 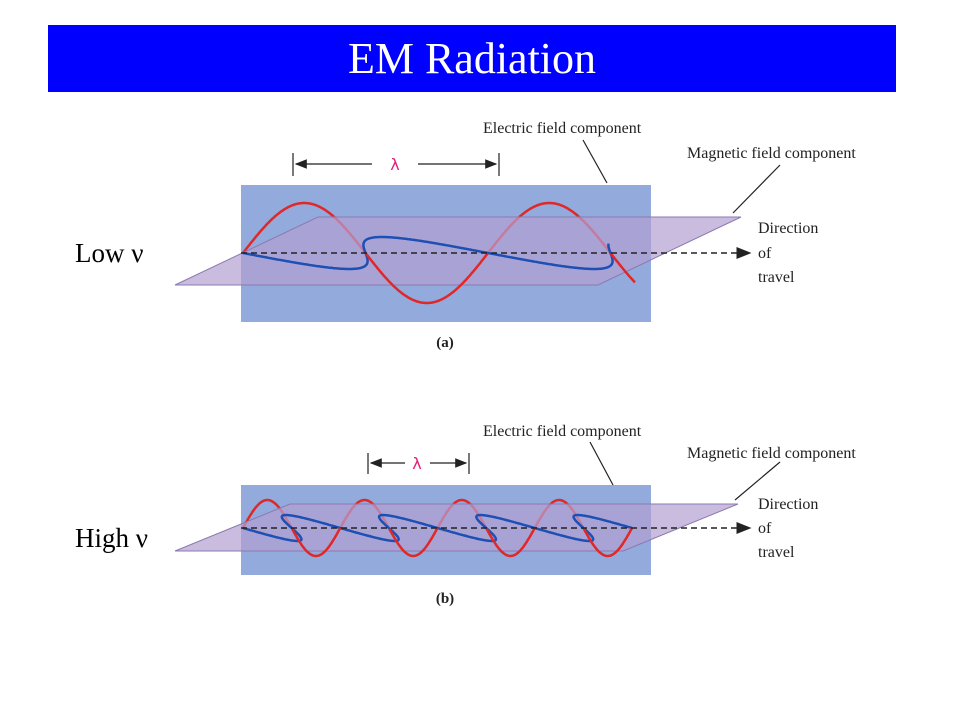 I want to click on magnetic-field-label-a: Magnetic field component, so click(x=771, y=153).